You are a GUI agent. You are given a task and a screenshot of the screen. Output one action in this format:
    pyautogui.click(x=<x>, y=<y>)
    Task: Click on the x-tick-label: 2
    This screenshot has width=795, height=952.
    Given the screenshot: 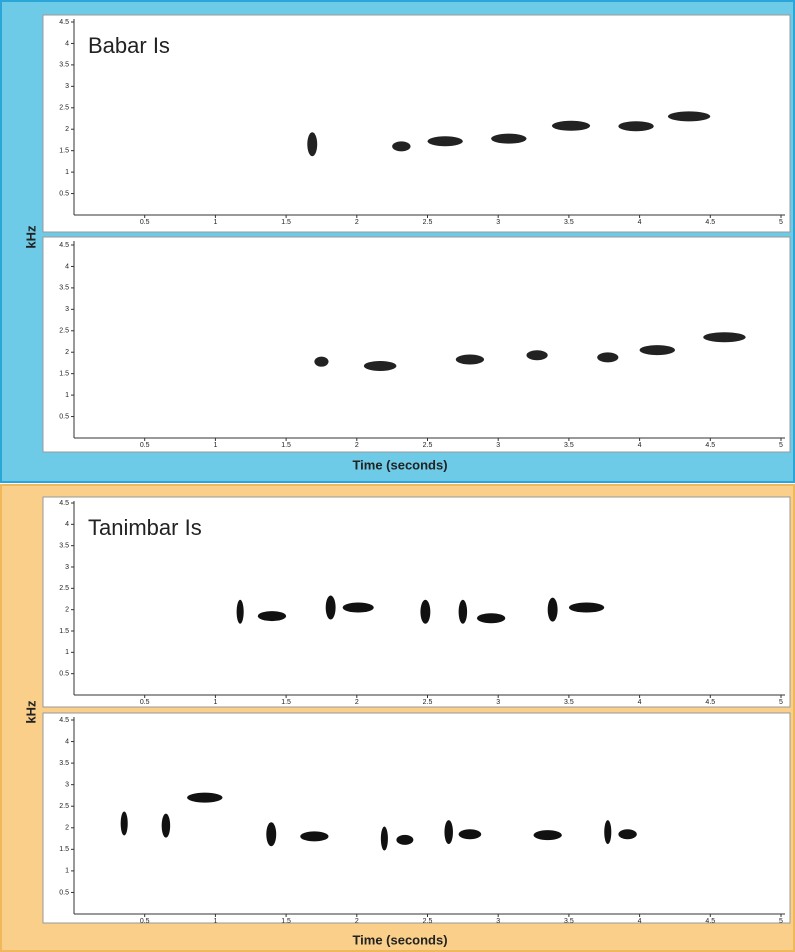 What is the action you would take?
    pyautogui.click(x=357, y=921)
    